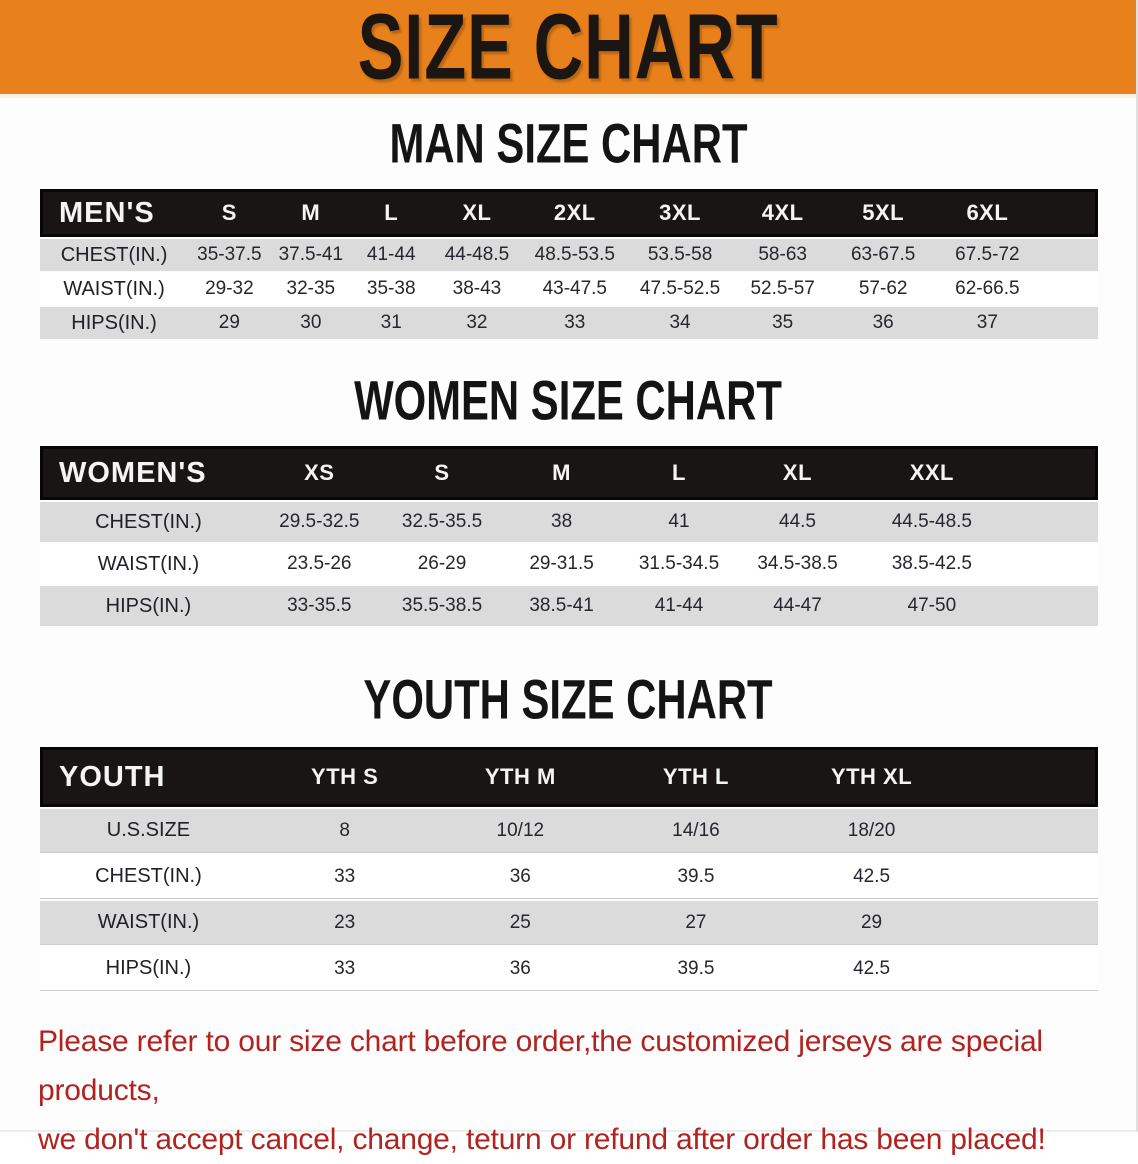 Image resolution: width=1138 pixels, height=1164 pixels. Describe the element at coordinates (871, 831) in the screenshot. I see `table-cell: 18/20` at that location.